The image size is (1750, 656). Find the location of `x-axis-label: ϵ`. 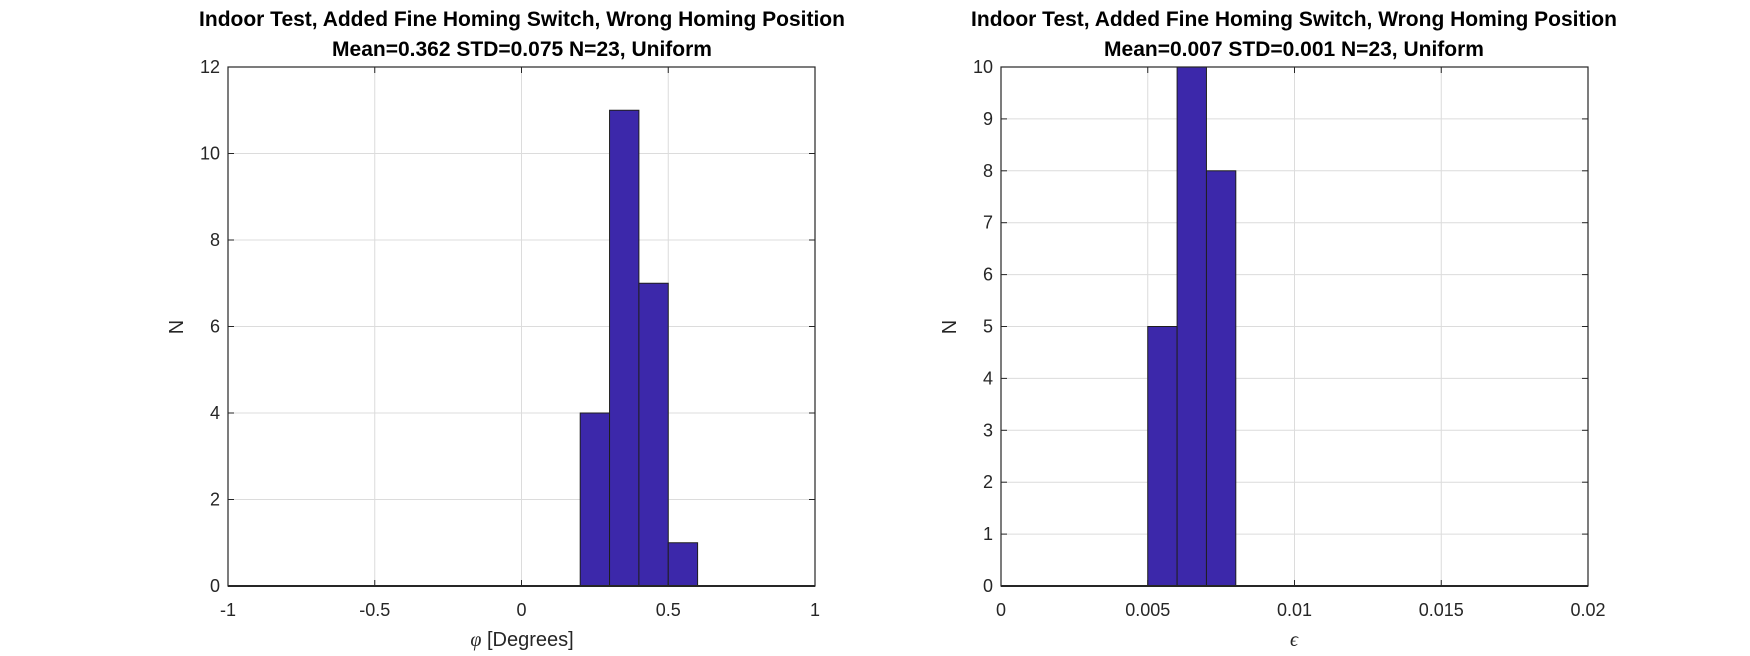

x-axis-label: ϵ is located at coordinates (1294, 640).